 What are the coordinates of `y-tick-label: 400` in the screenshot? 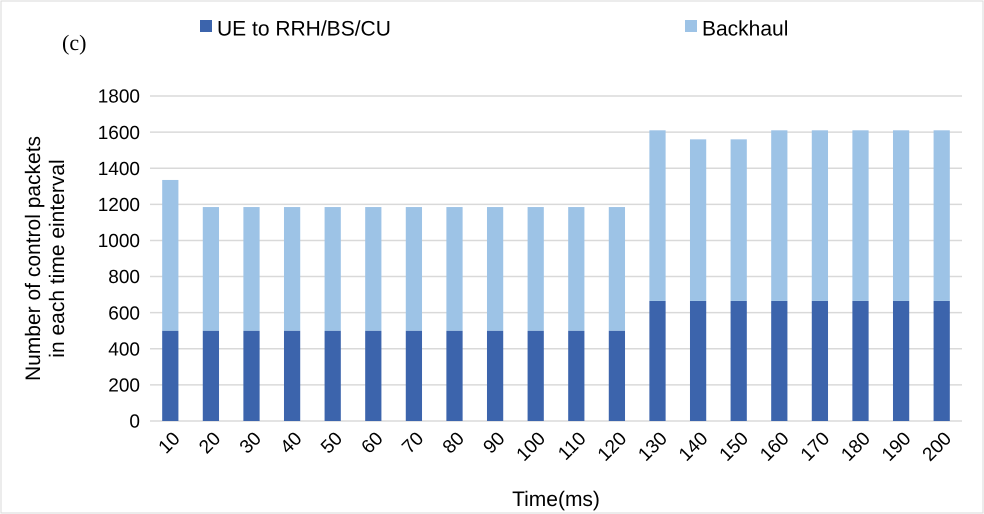 It's located at (124, 349).